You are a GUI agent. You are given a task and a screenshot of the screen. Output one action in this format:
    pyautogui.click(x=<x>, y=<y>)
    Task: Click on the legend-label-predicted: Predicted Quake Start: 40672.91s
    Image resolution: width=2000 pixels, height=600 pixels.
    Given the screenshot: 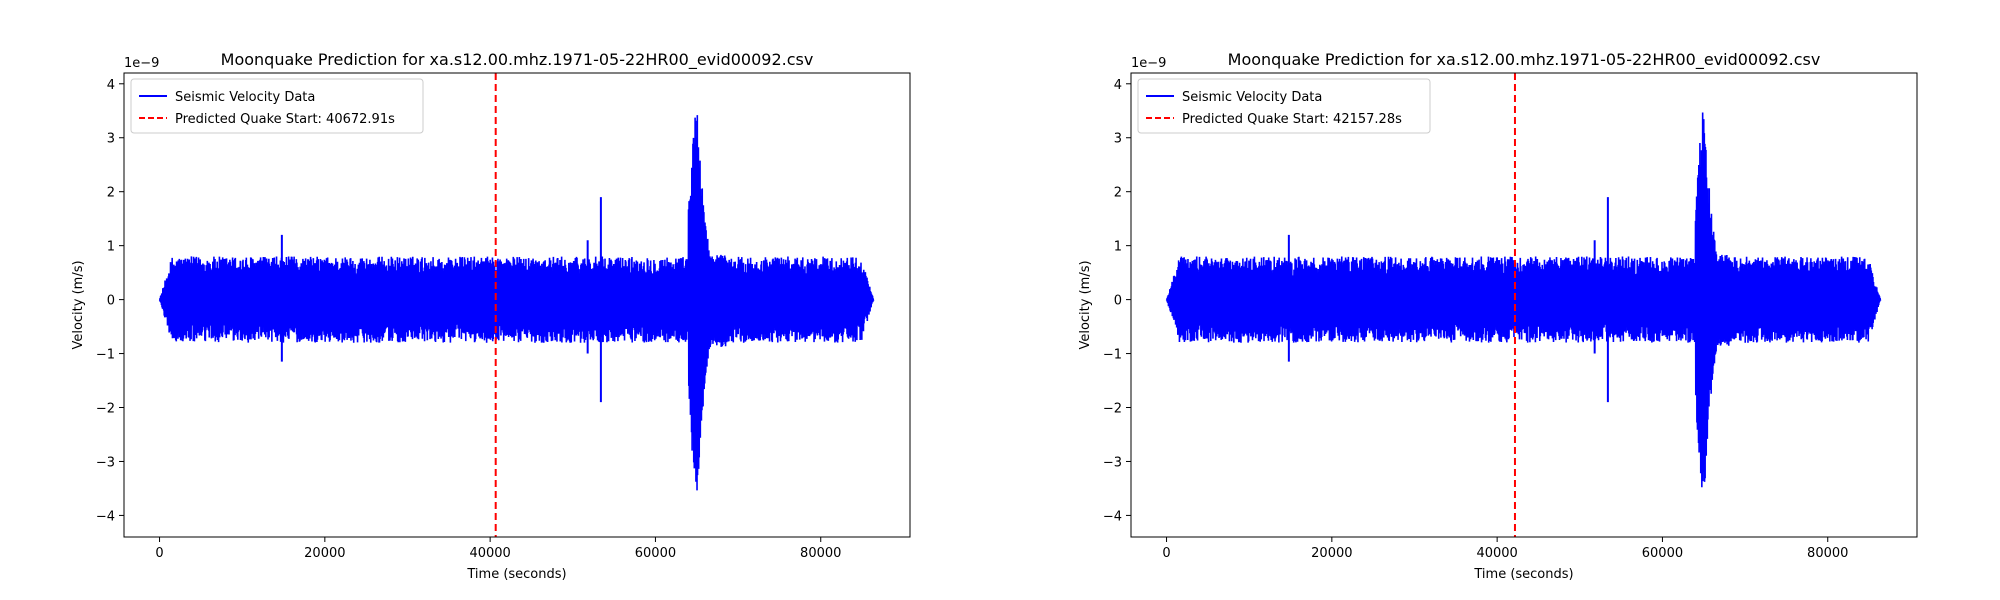 What is the action you would take?
    pyautogui.click(x=285, y=119)
    